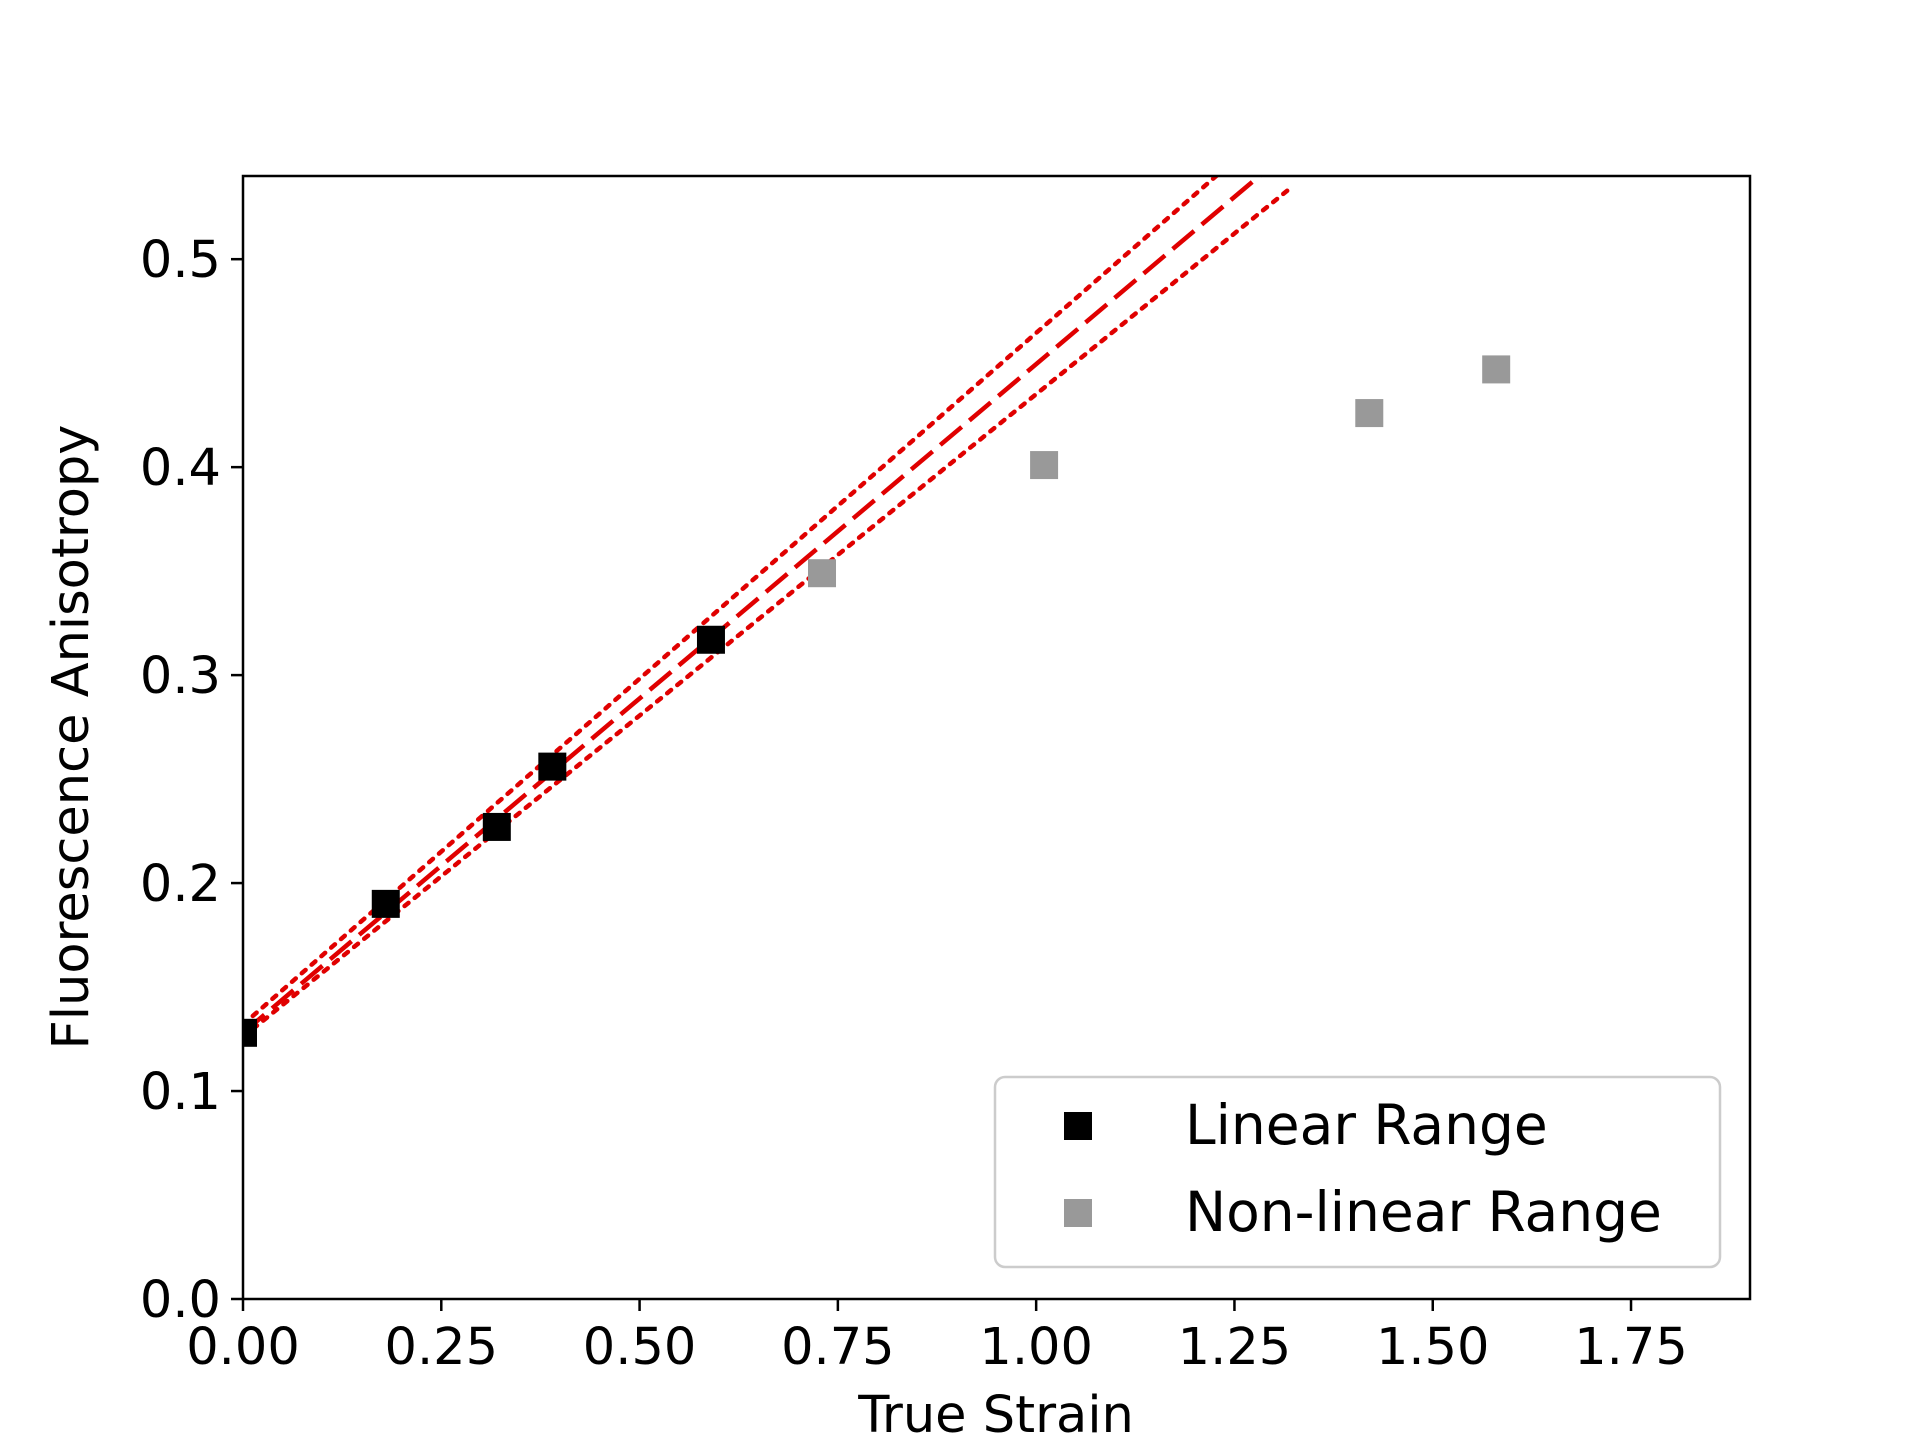 The width and height of the screenshot is (1920, 1440). Describe the element at coordinates (1036, 1347) in the screenshot. I see `x-tick-label: 1.00` at that location.